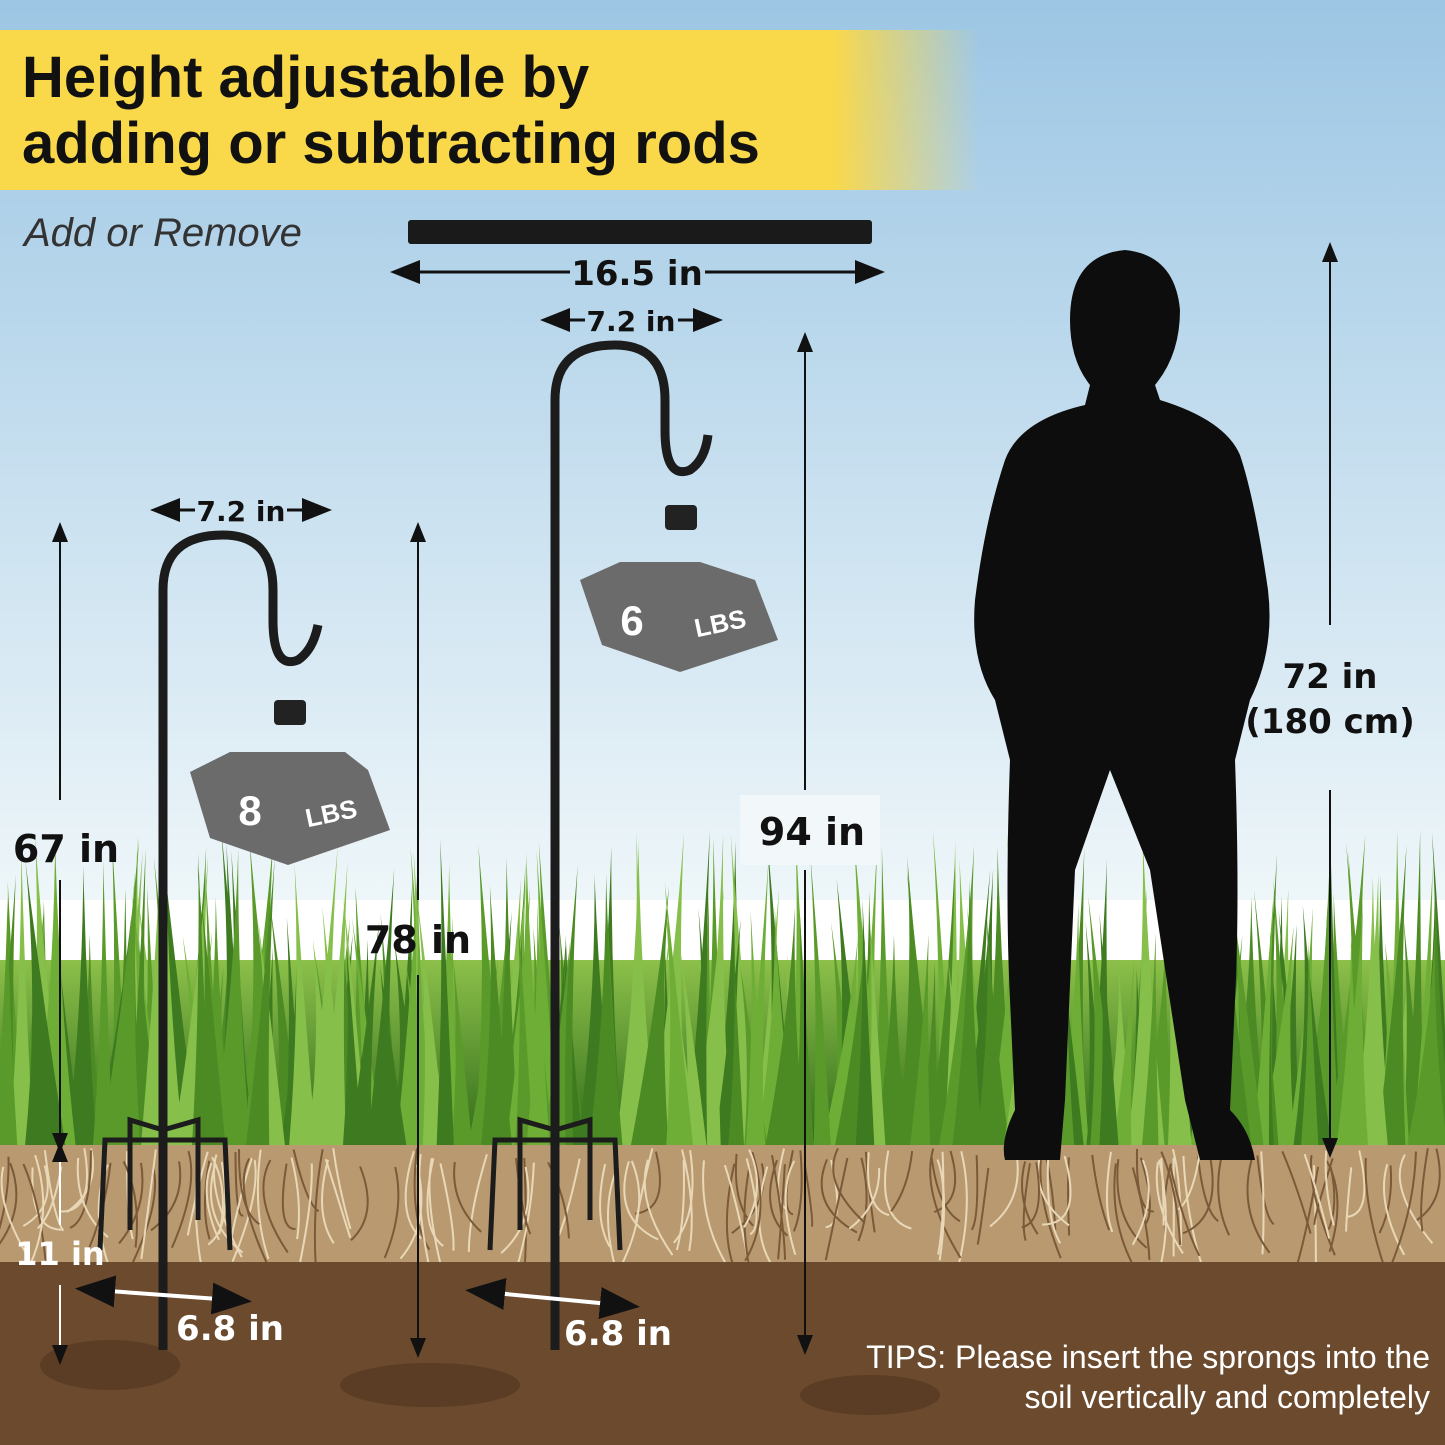 The height and width of the screenshot is (1445, 1445). What do you see at coordinates (631, 321) in the screenshot?
I see `tall-hook-width-label: 7.2 in` at bounding box center [631, 321].